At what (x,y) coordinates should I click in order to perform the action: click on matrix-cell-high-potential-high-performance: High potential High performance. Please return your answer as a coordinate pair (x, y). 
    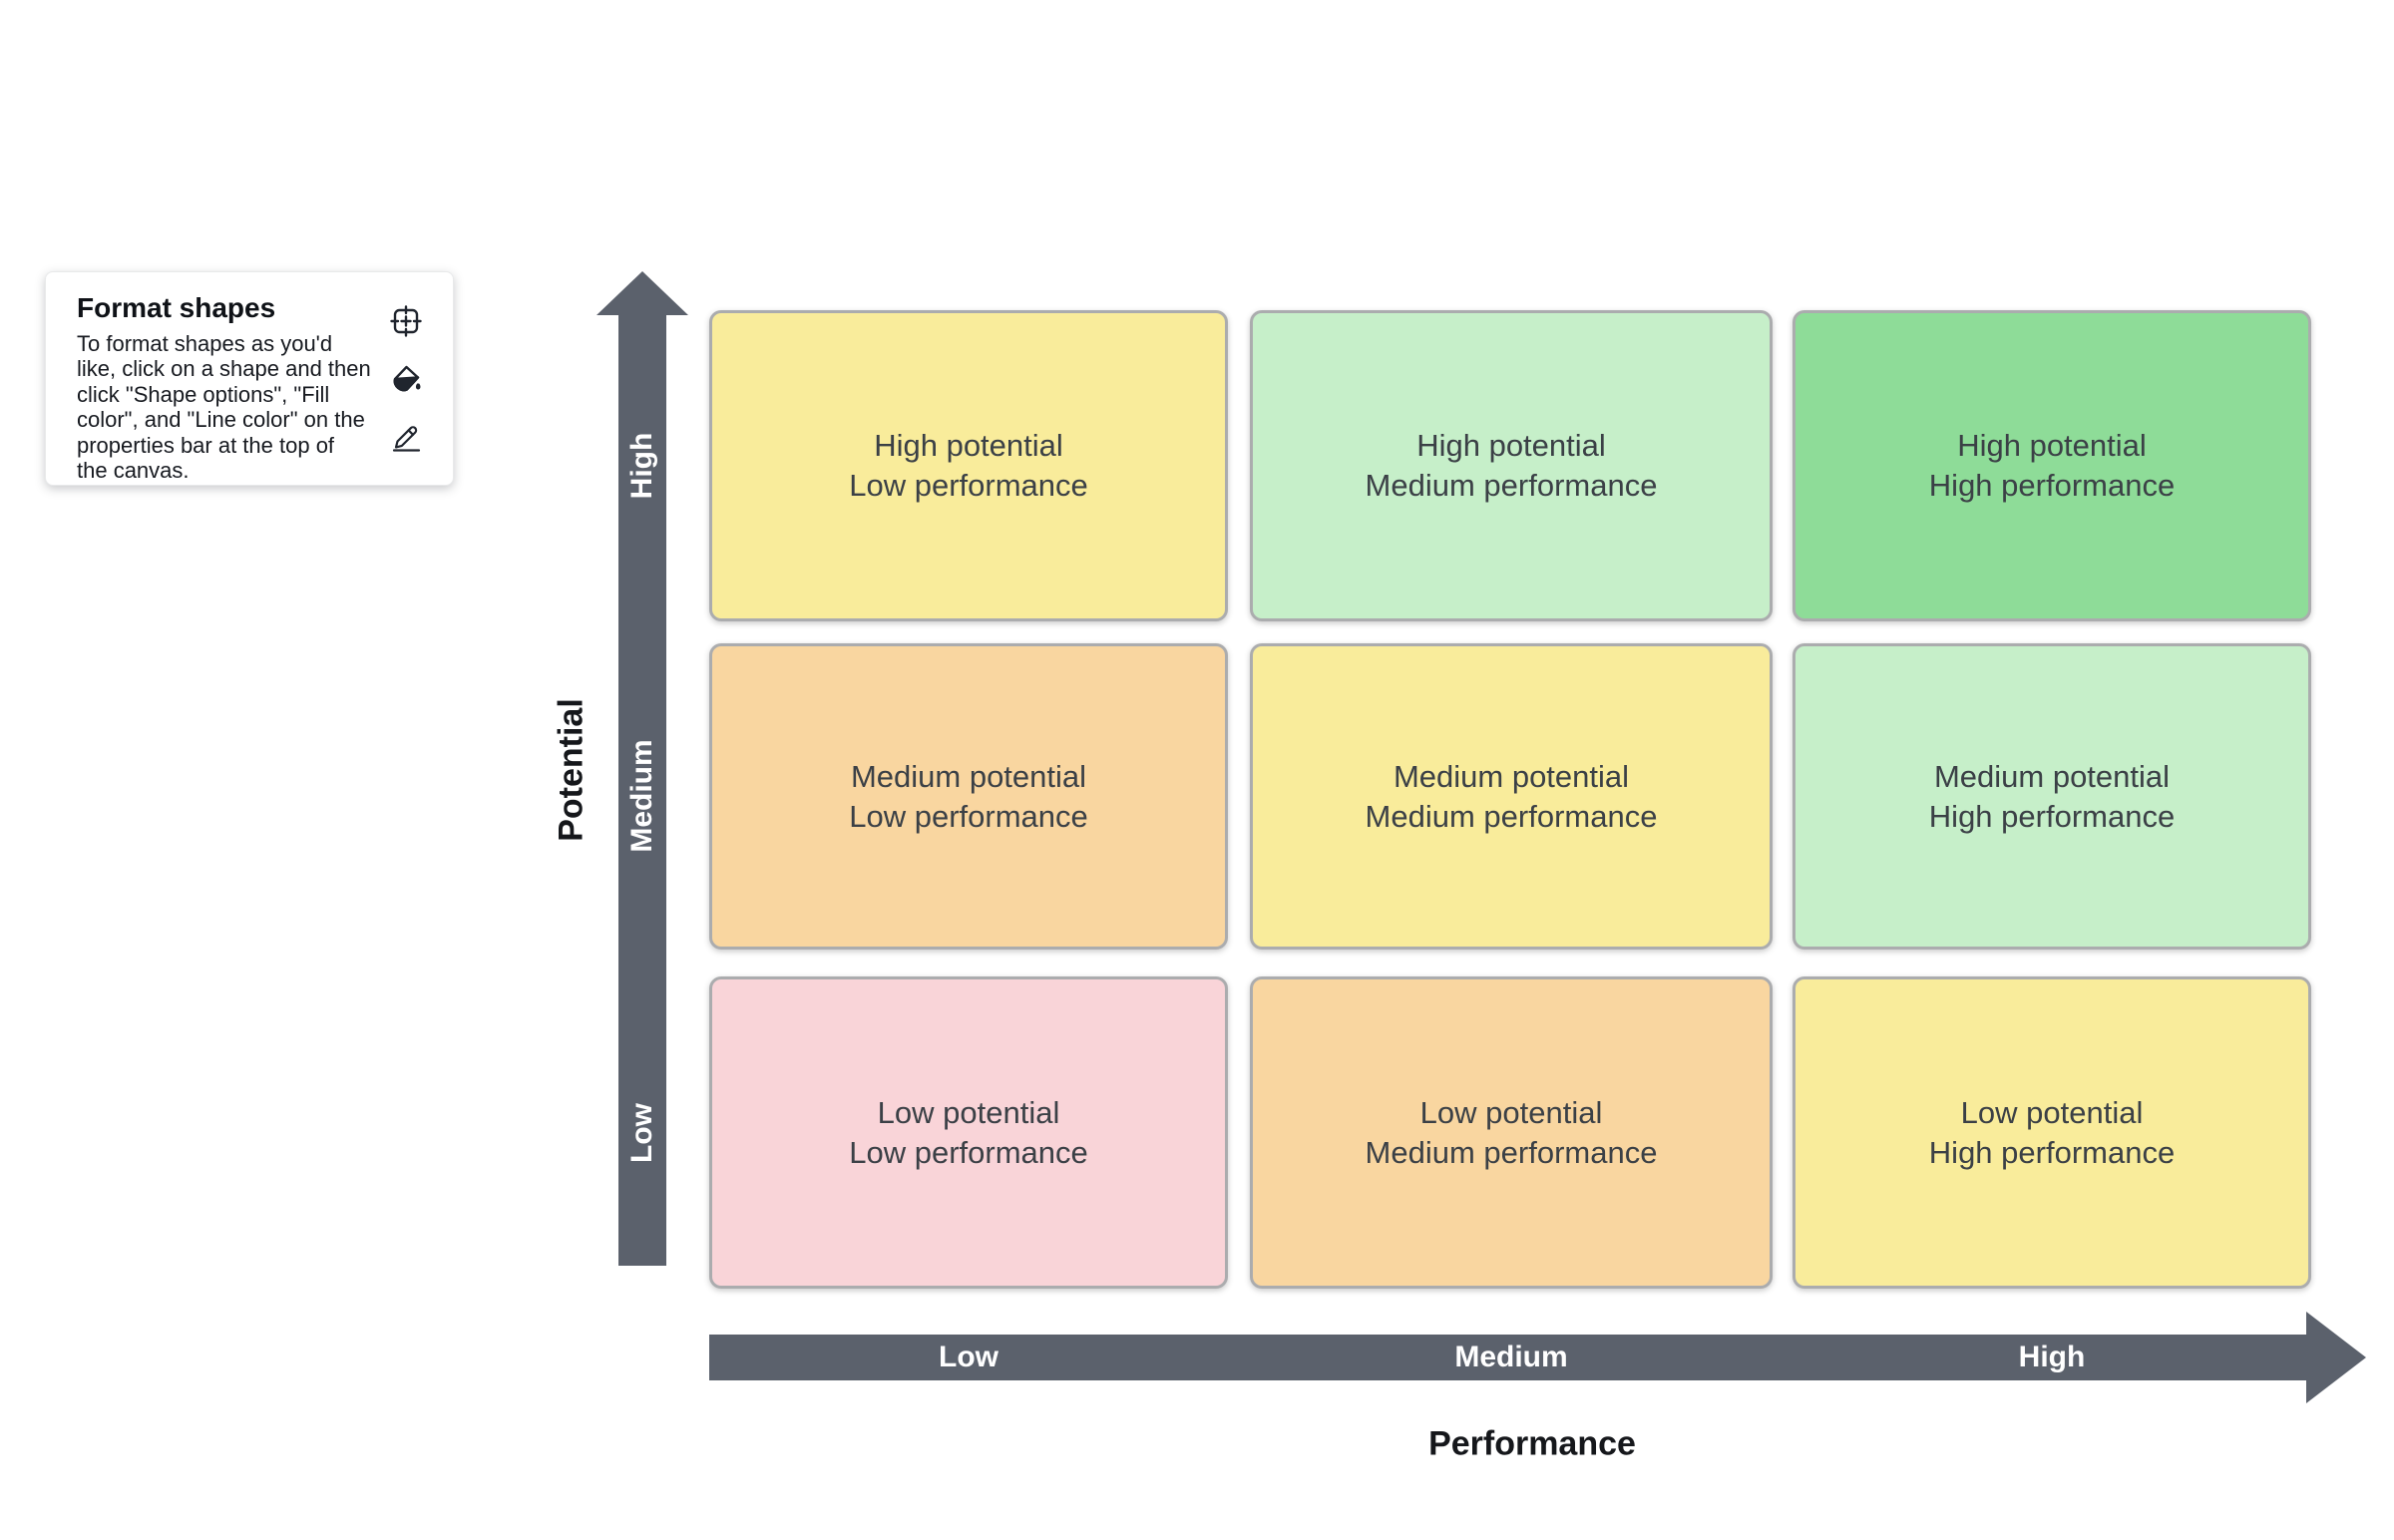
    Looking at the image, I should click on (2052, 465).